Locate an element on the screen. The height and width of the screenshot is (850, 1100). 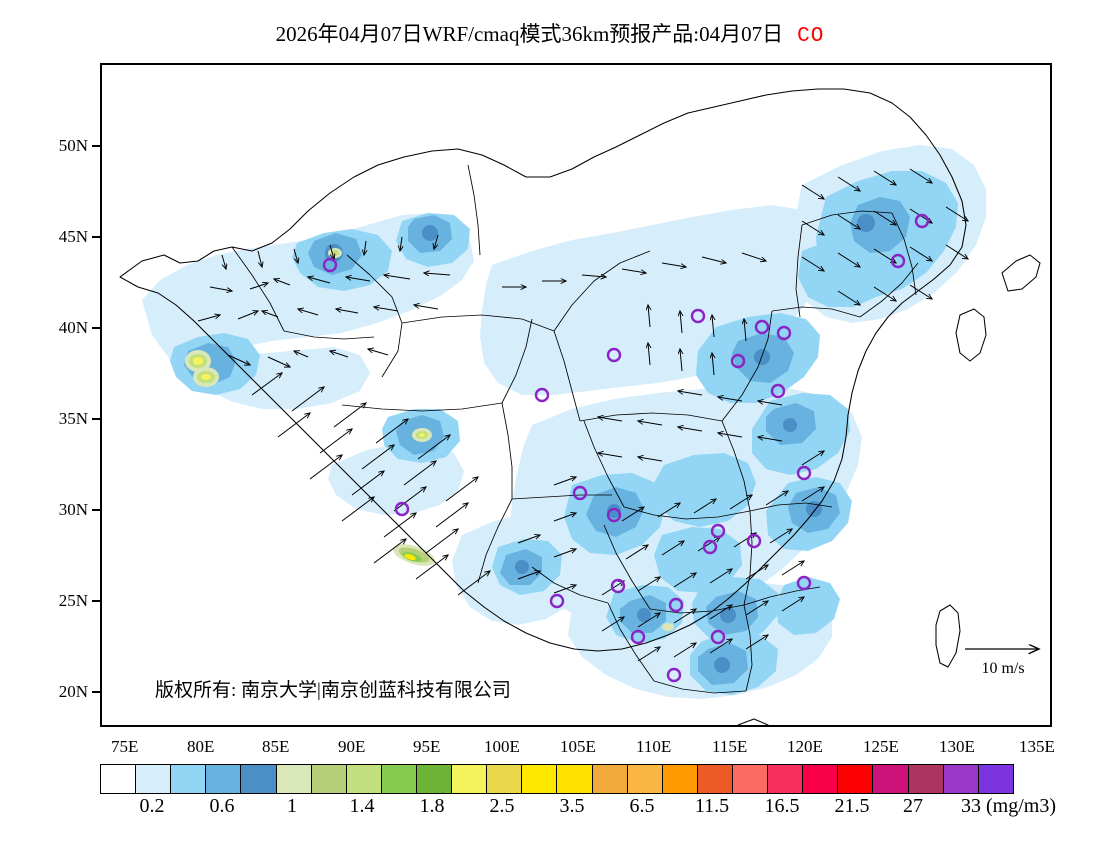
colorbar-tick-7: 6.5 is located at coordinates (642, 806).